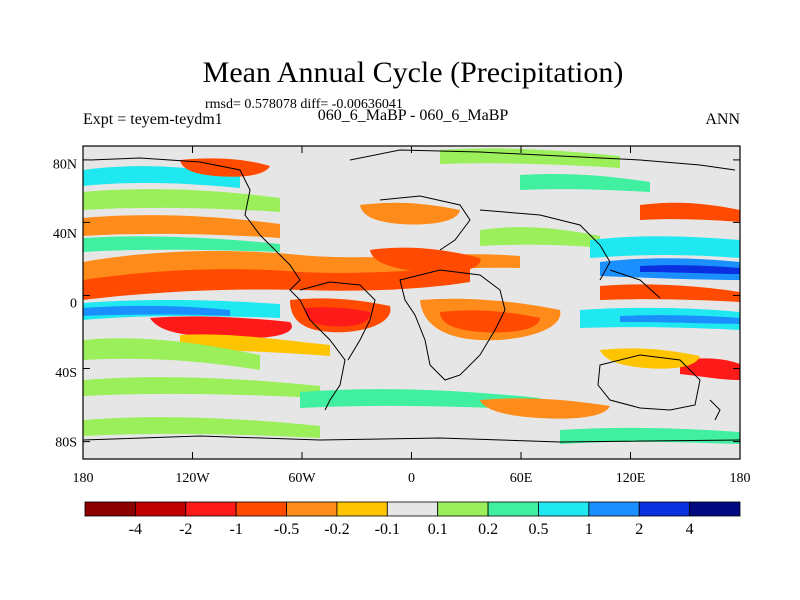  What do you see at coordinates (336, 529) in the screenshot?
I see `colorbar-label: -0.2` at bounding box center [336, 529].